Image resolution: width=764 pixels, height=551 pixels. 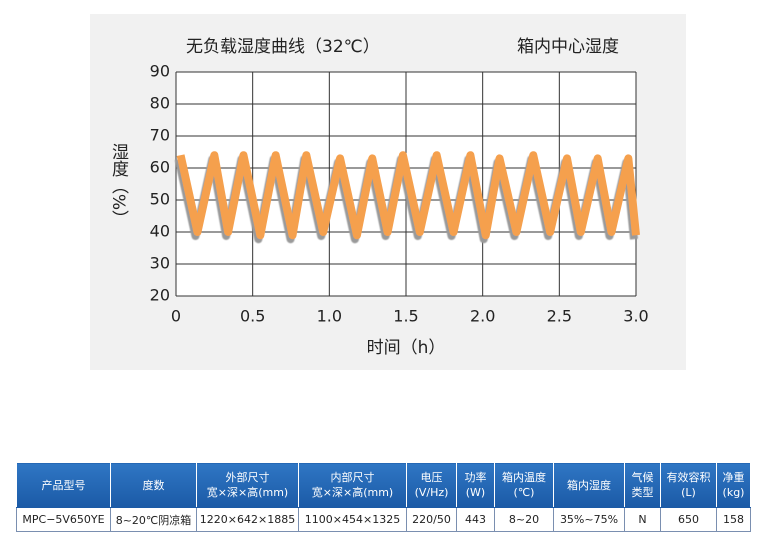 I want to click on header-cell: 净重 (kg), so click(x=733, y=485).